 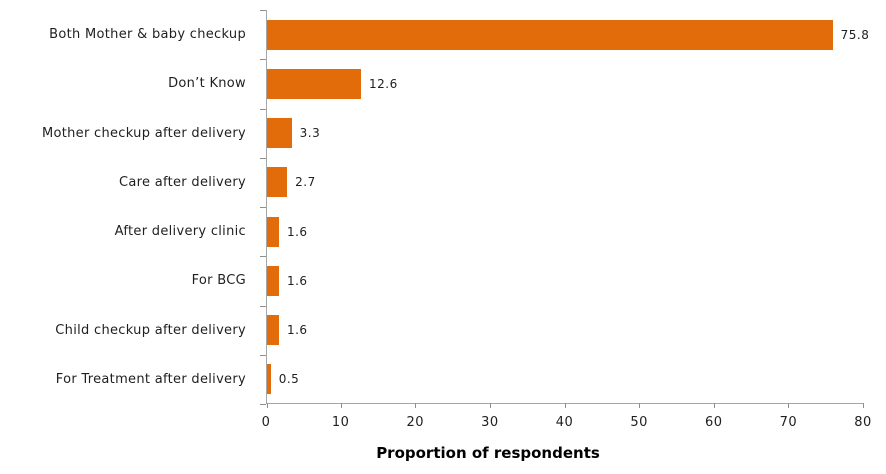 What do you see at coordinates (289, 379) in the screenshot?
I see `value-label: 0.5` at bounding box center [289, 379].